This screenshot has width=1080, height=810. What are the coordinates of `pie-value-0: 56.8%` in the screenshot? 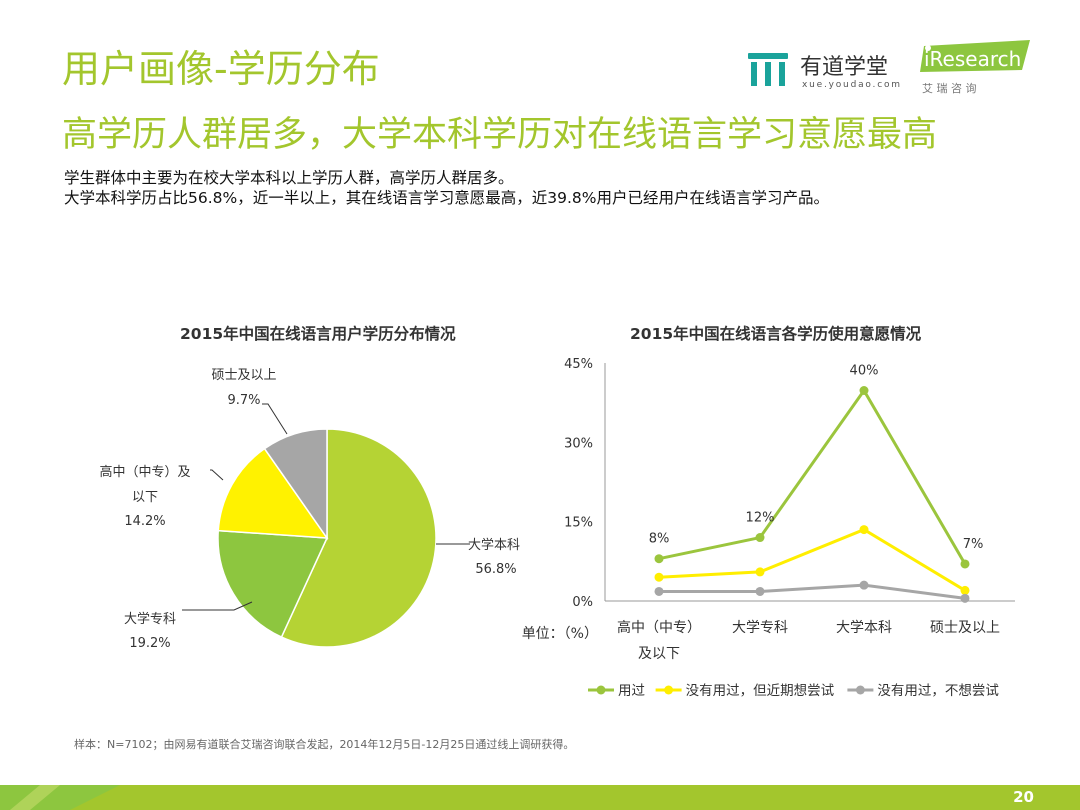 It's located at (495, 569).